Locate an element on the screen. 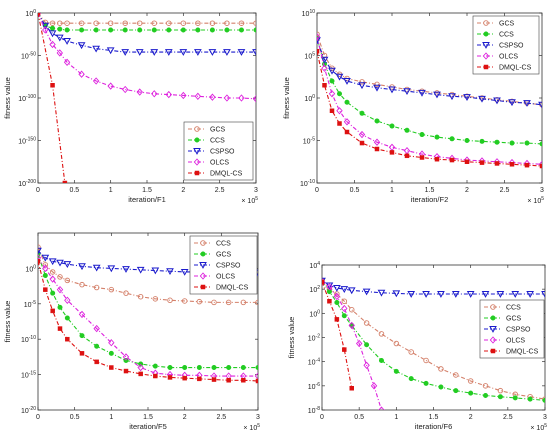 The width and height of the screenshot is (550, 438). x-tick-label: 2.5 is located at coordinates (508, 417).